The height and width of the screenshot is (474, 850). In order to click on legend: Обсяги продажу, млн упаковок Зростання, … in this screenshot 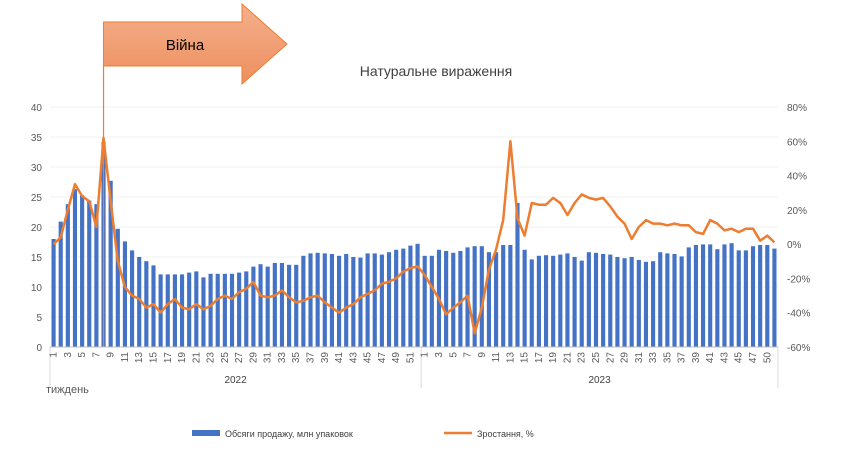, I will do `click(363, 434)`.